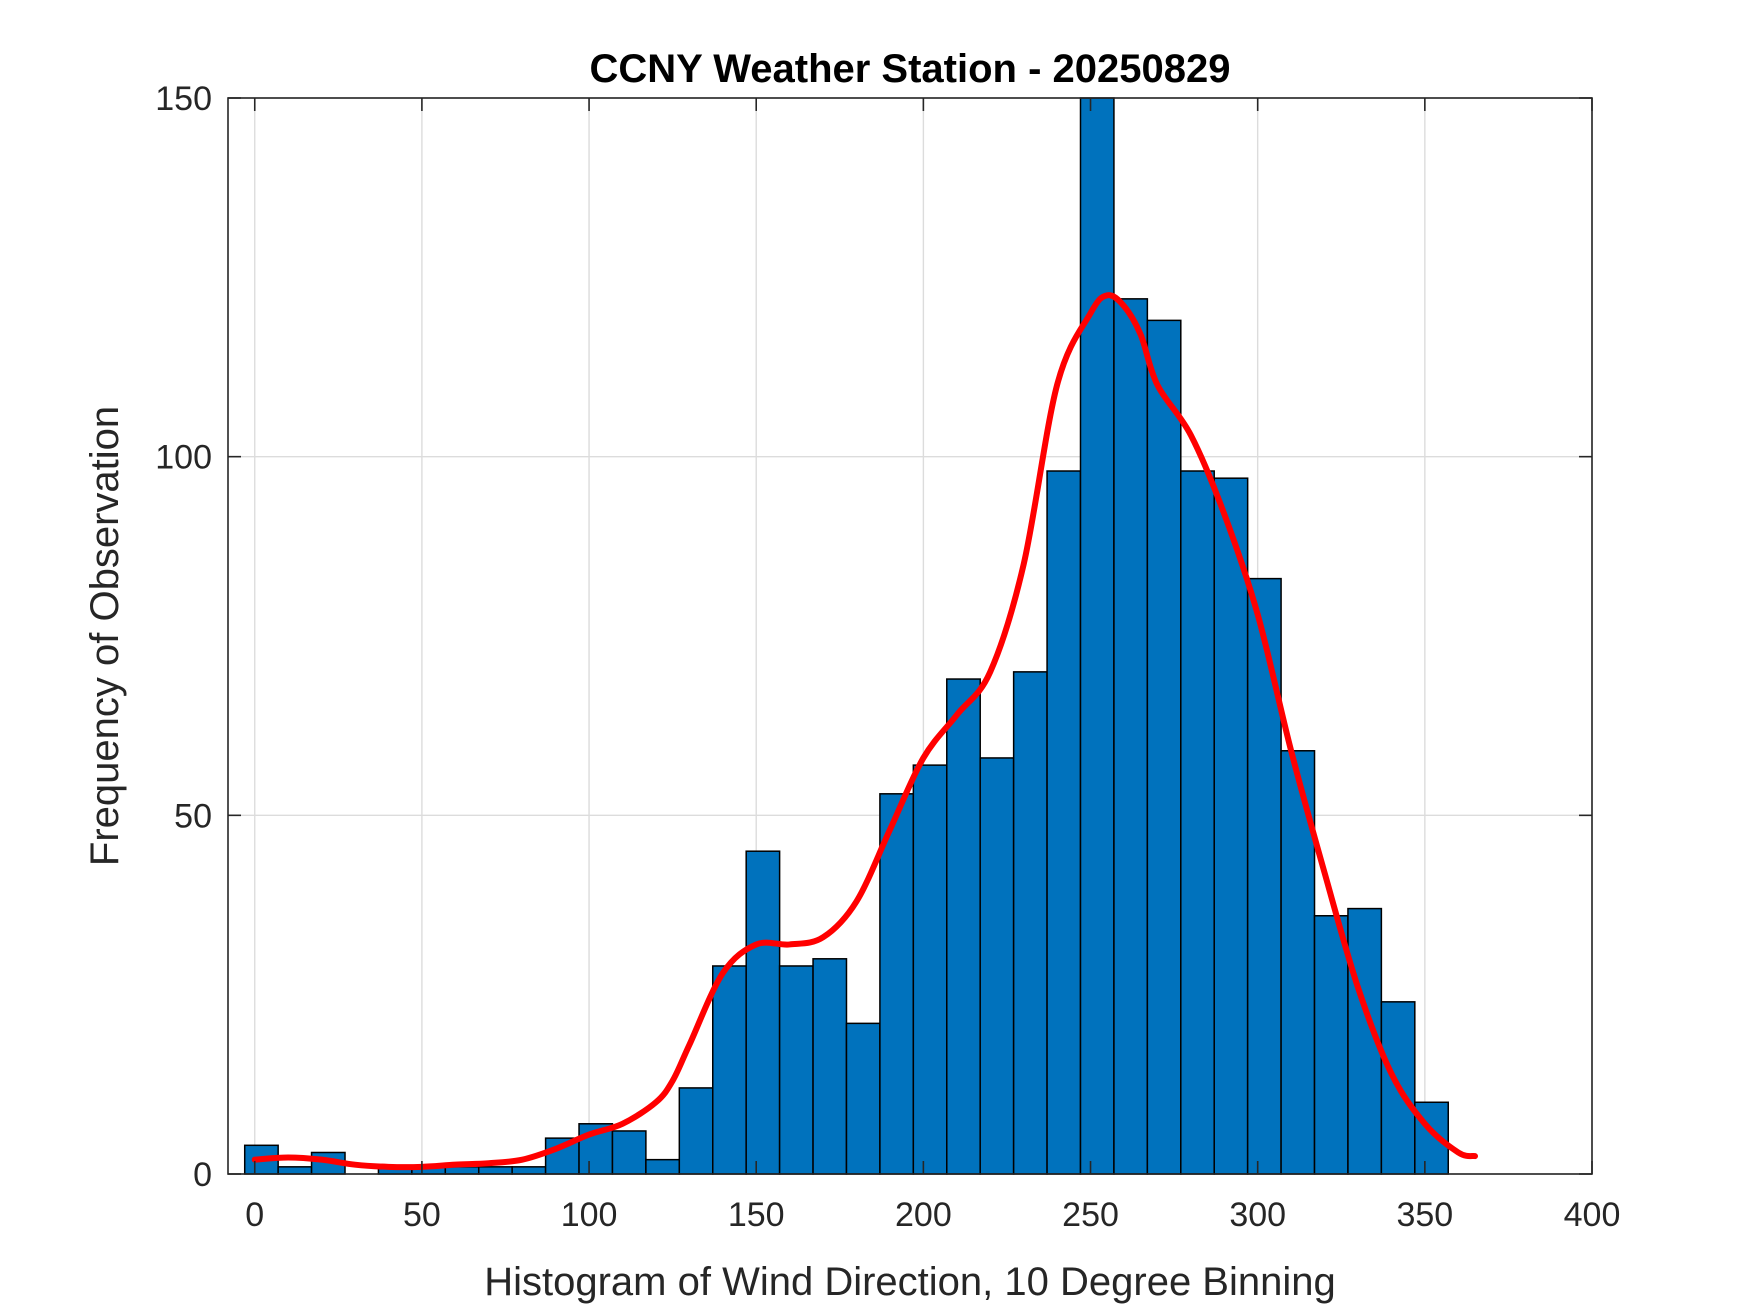 Image resolution: width=1750 pixels, height=1313 pixels. Describe the element at coordinates (1424, 1215) in the screenshot. I see `x-tick-label: 350` at that location.